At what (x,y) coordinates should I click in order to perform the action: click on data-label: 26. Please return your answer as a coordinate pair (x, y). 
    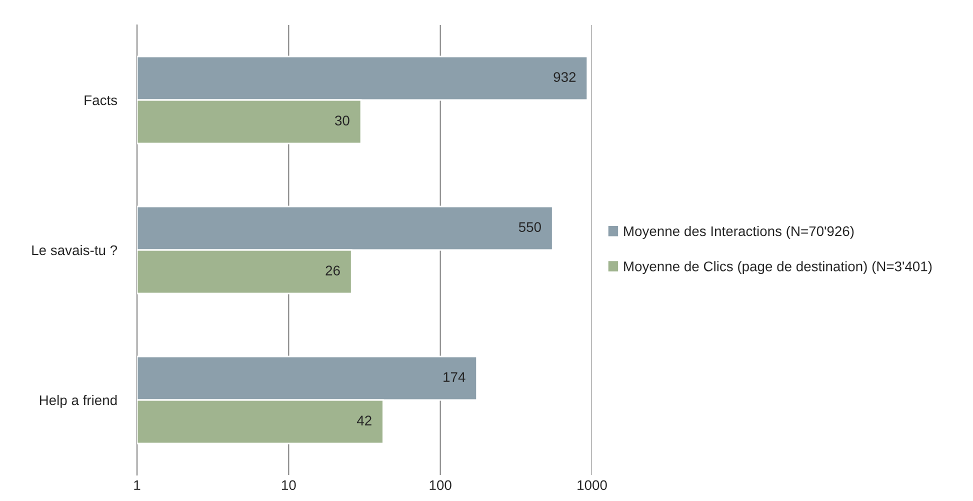
    Looking at the image, I should click on (333, 271).